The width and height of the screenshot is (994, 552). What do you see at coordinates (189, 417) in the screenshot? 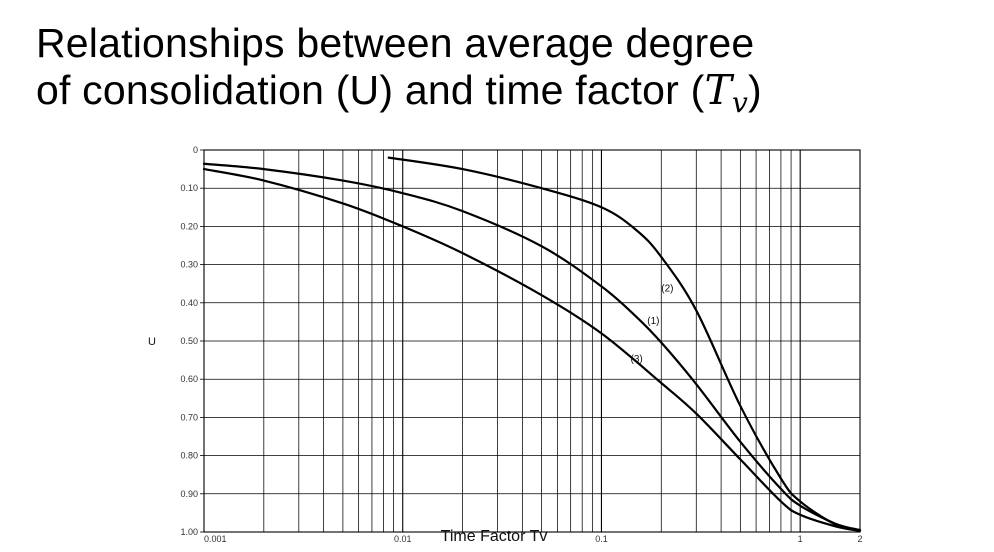
I see `y-tick-label: 0.70` at bounding box center [189, 417].